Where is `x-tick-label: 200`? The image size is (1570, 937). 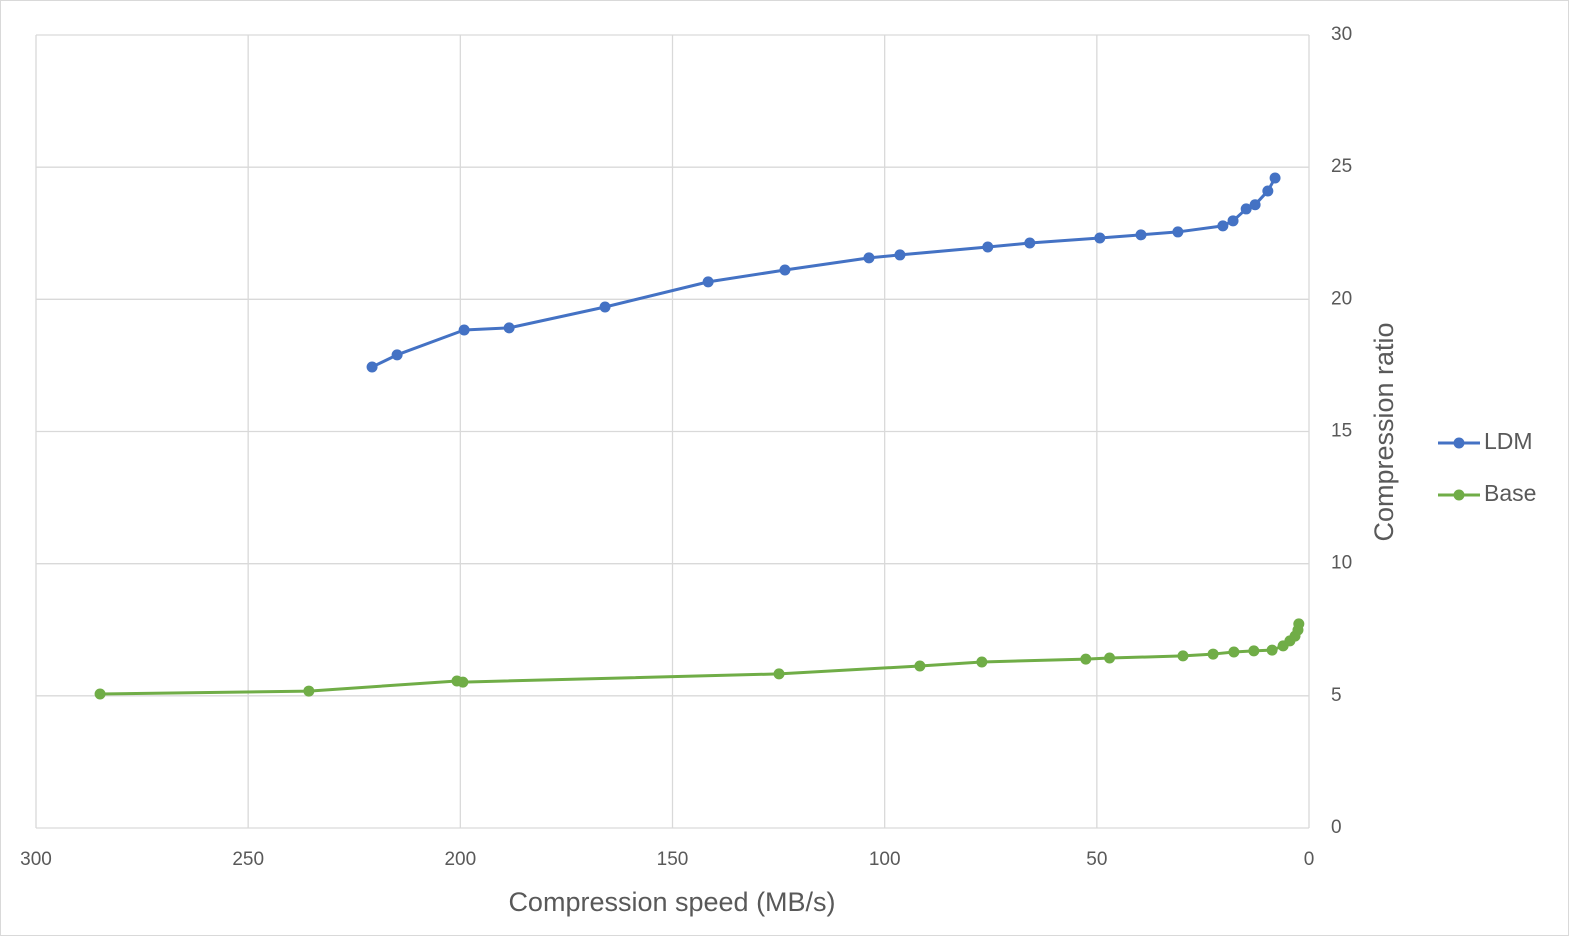
x-tick-label: 200 is located at coordinates (460, 859).